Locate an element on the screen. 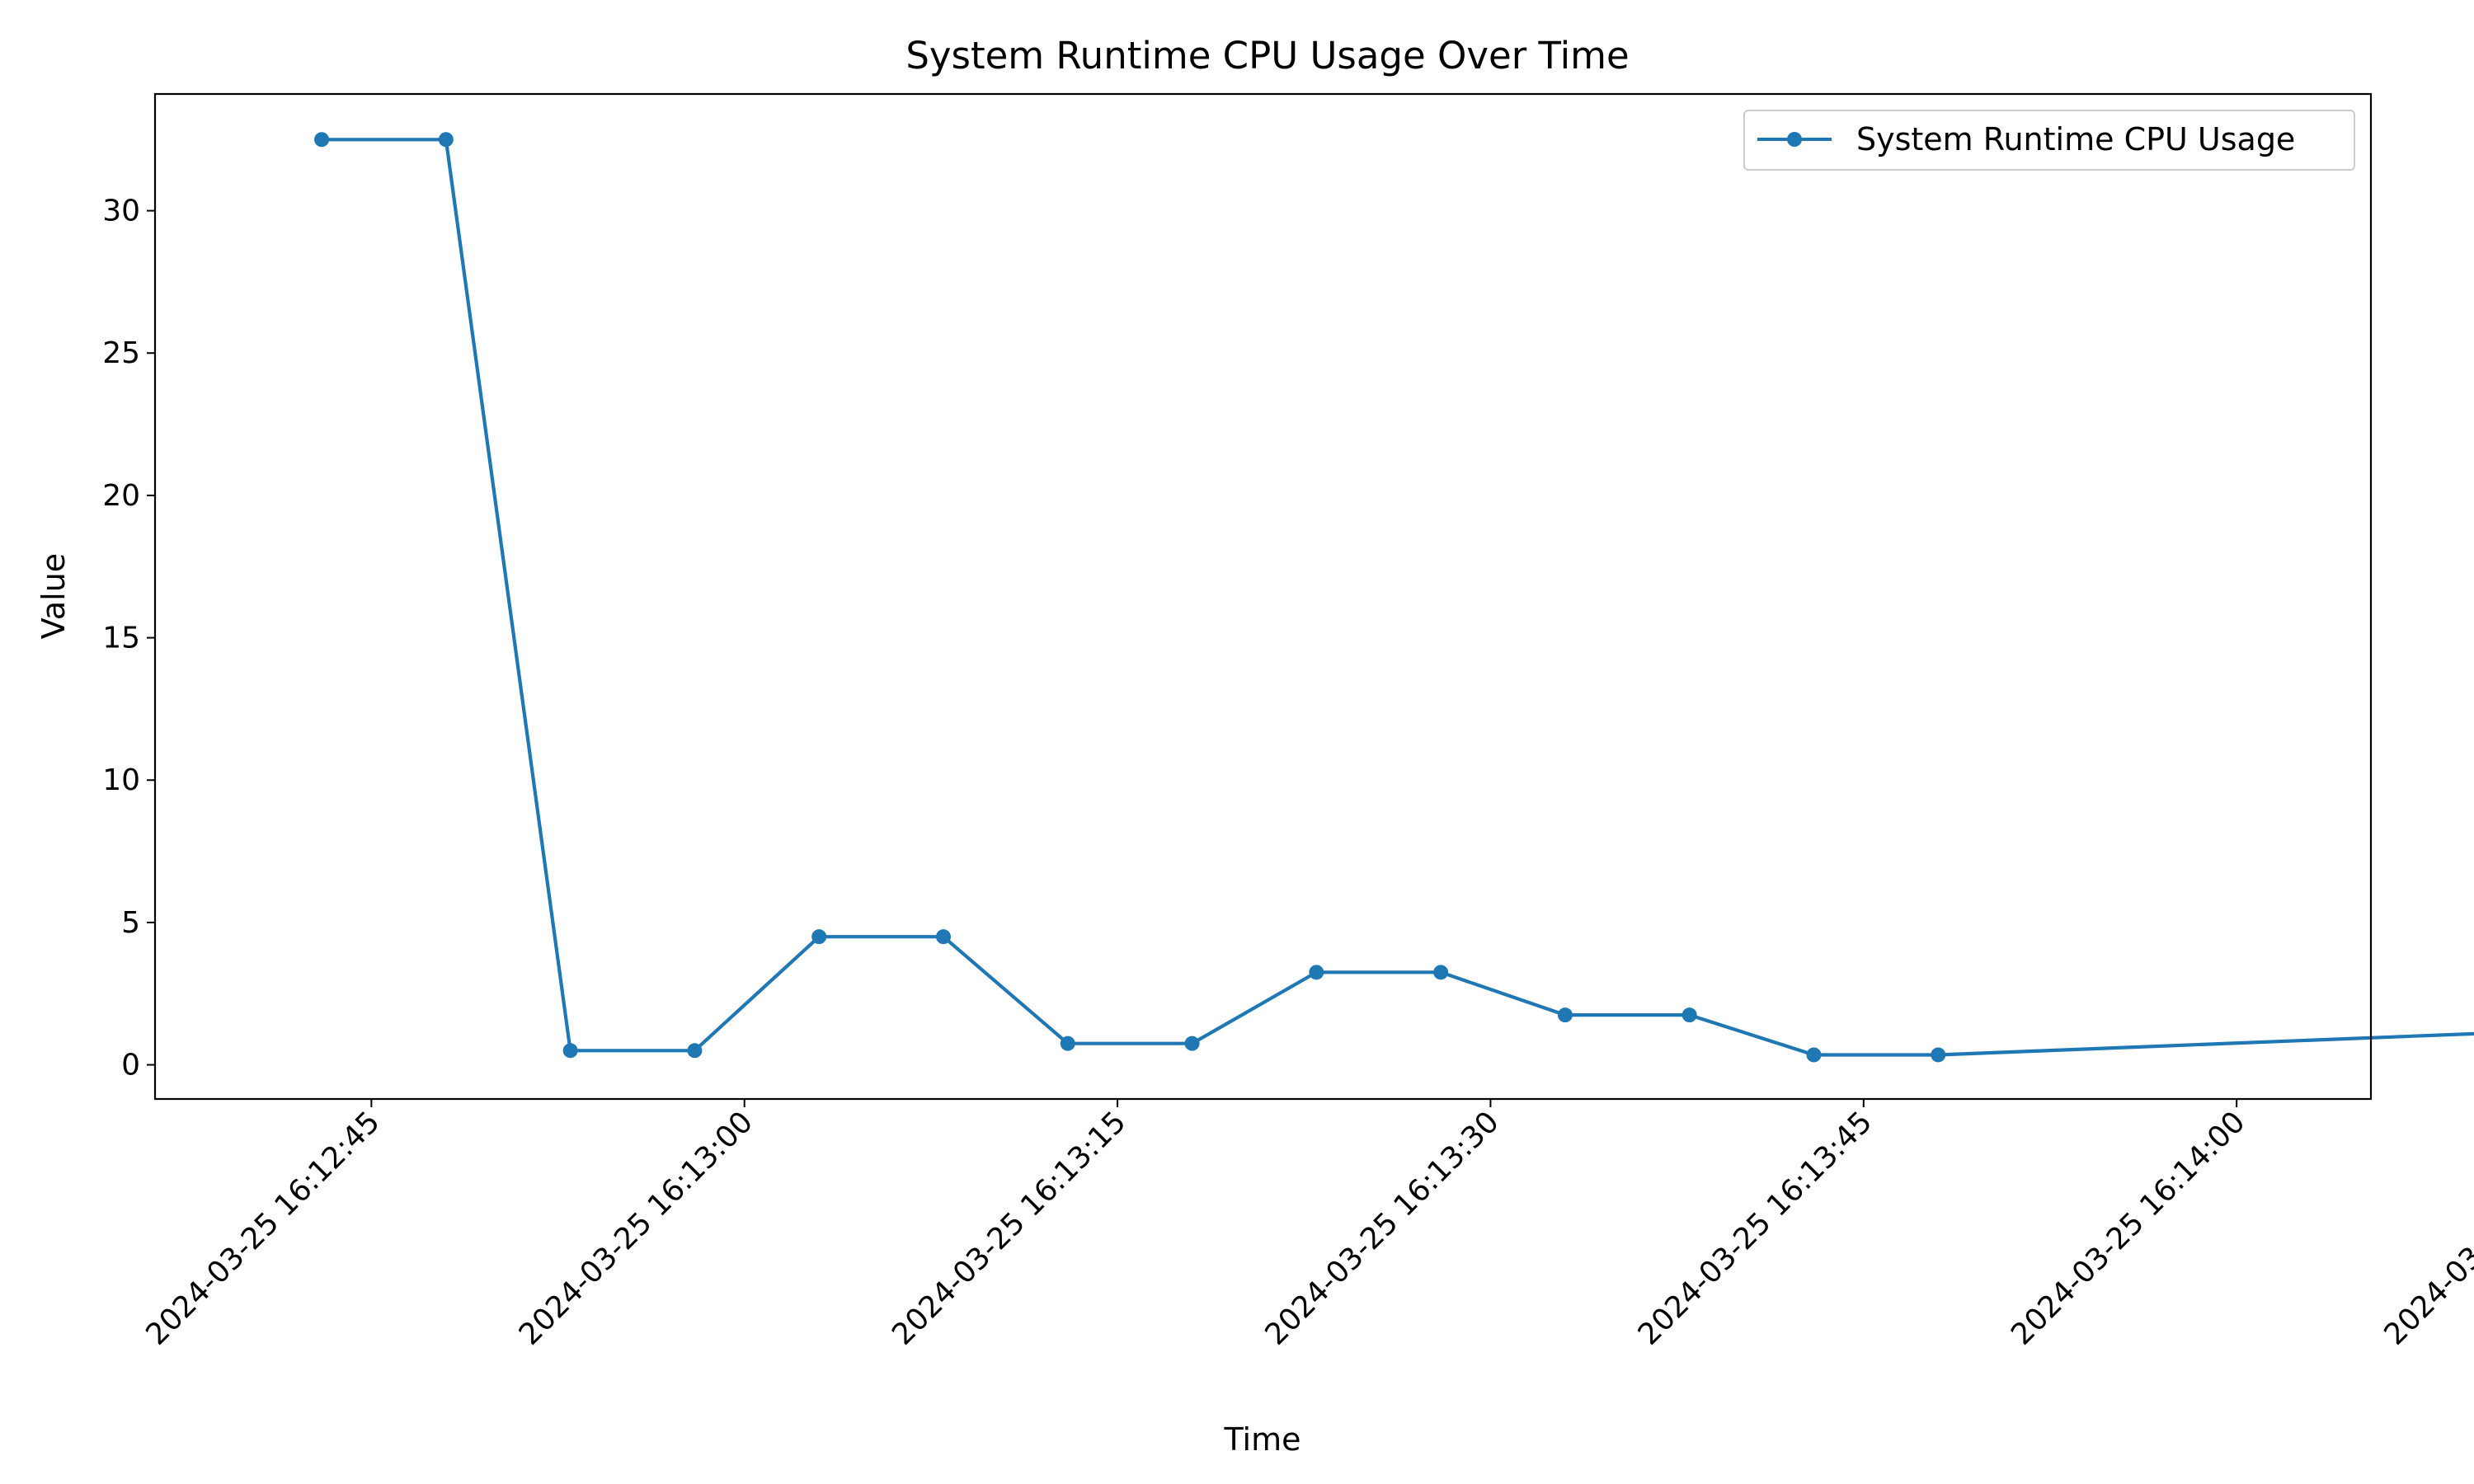 This screenshot has height=1484, width=2474. legend-marker-swatch is located at coordinates (1794, 139).